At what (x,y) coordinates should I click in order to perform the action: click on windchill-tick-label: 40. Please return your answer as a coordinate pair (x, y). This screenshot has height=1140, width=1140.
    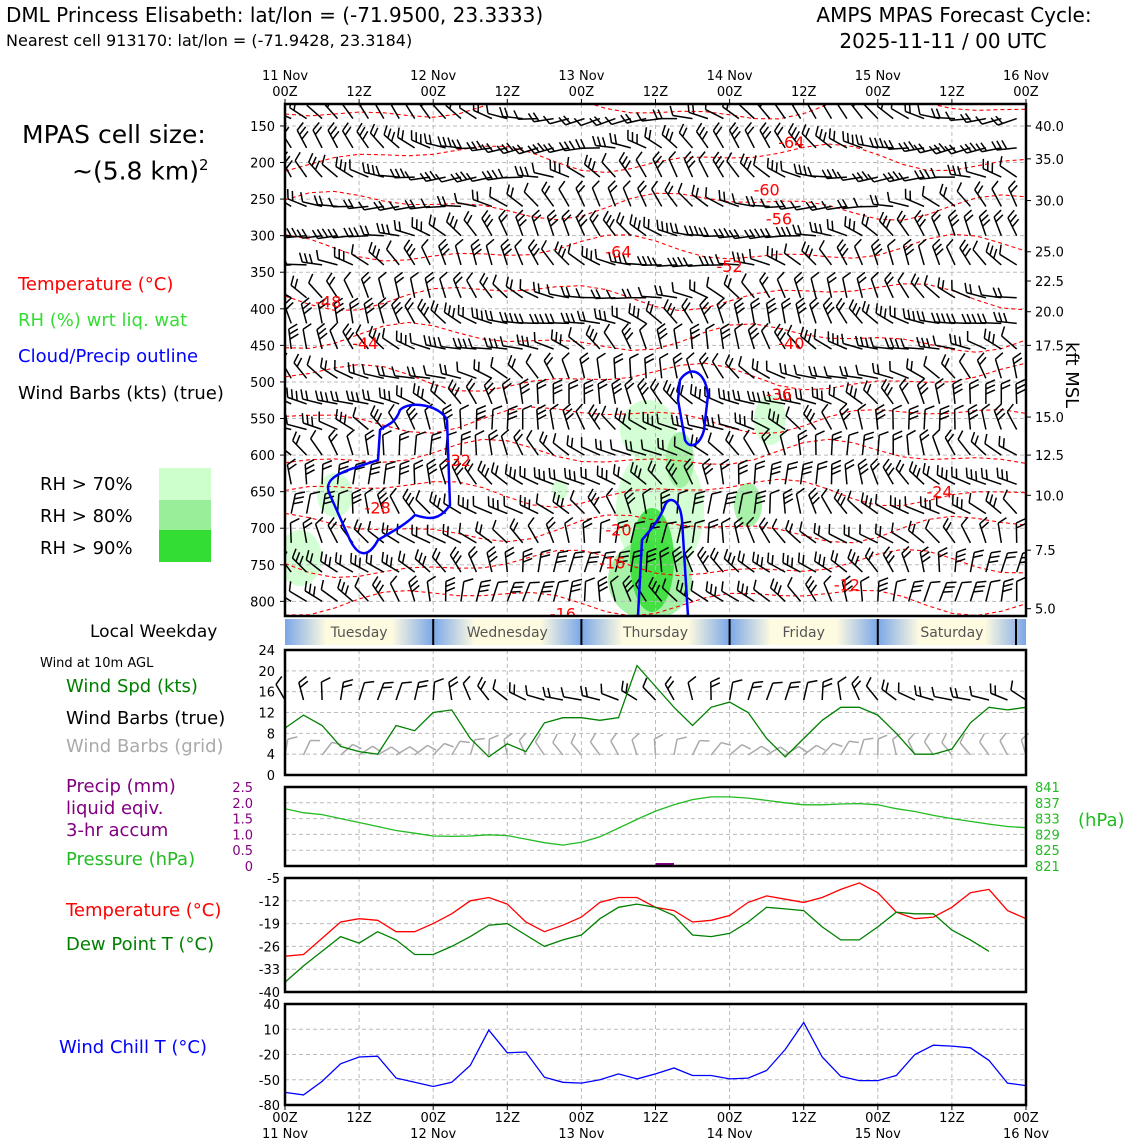
    Looking at the image, I should click on (271, 1005).